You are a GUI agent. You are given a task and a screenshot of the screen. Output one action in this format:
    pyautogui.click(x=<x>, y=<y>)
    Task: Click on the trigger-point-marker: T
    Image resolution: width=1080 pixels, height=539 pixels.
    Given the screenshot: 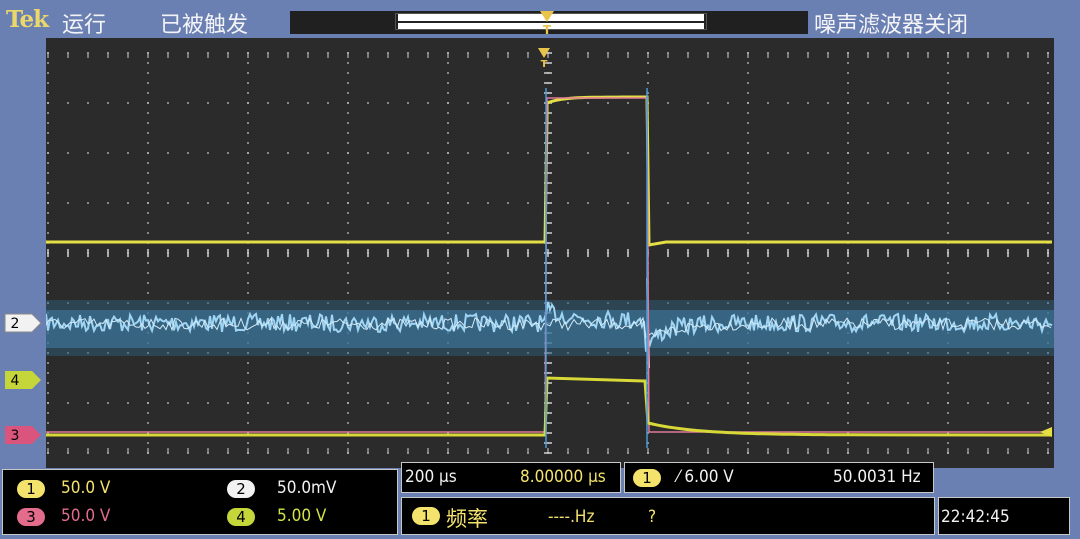 What is the action you would take?
    pyautogui.click(x=544, y=59)
    